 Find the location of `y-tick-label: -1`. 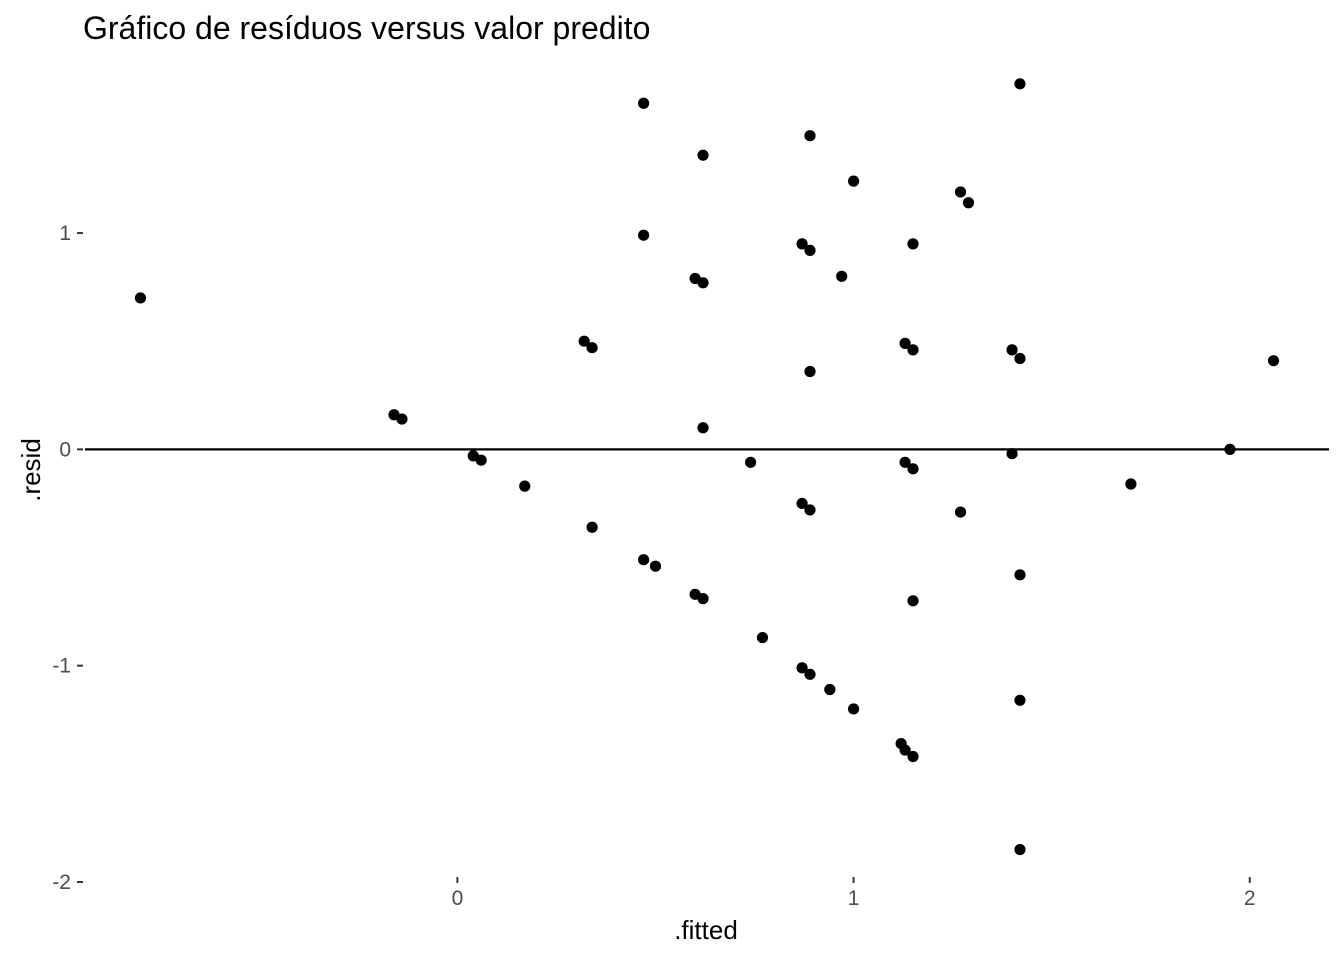

y-tick-label: -1 is located at coordinates (61, 666).